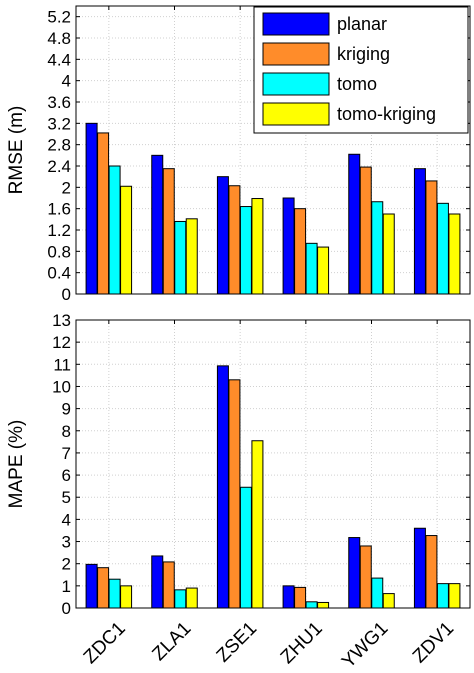  I want to click on y-tick-label: 1.2, so click(59, 230).